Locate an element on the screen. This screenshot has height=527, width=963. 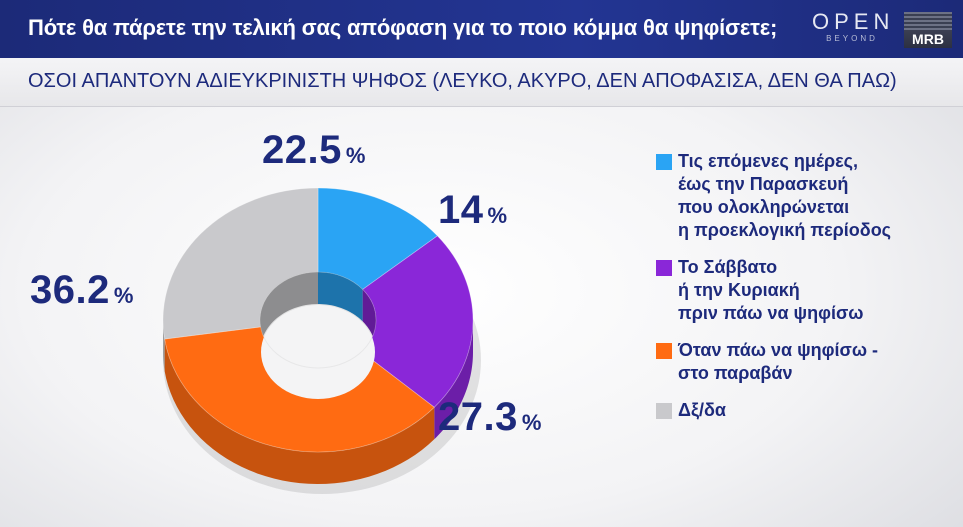
legend-text-line: που ολοκληρώνεται is located at coordinates (764, 207).